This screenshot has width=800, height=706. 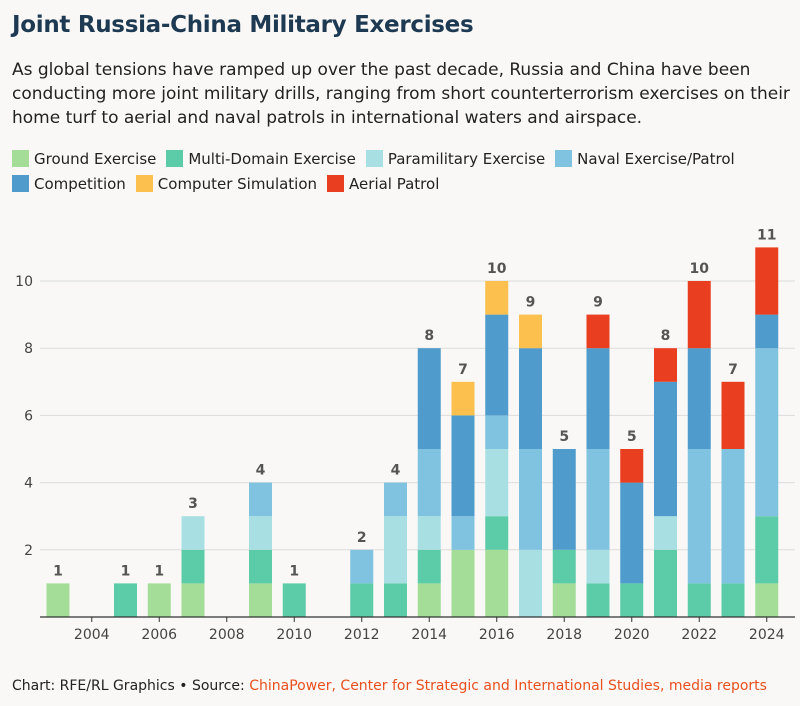 What do you see at coordinates (564, 635) in the screenshot?
I see `x-tick-label: 2018` at bounding box center [564, 635].